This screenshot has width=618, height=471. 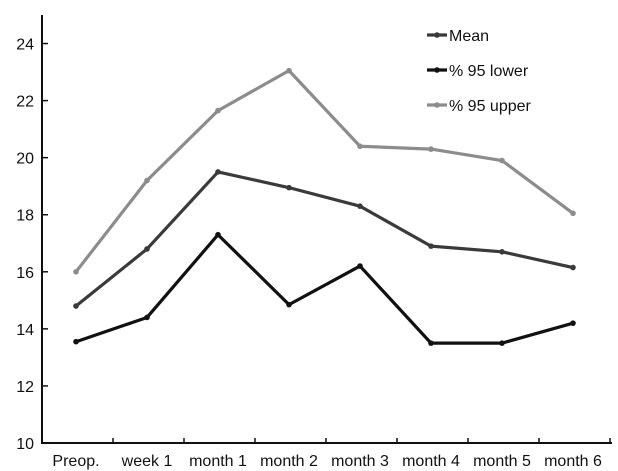 I want to click on x-tick-label: week 1, so click(x=147, y=461).